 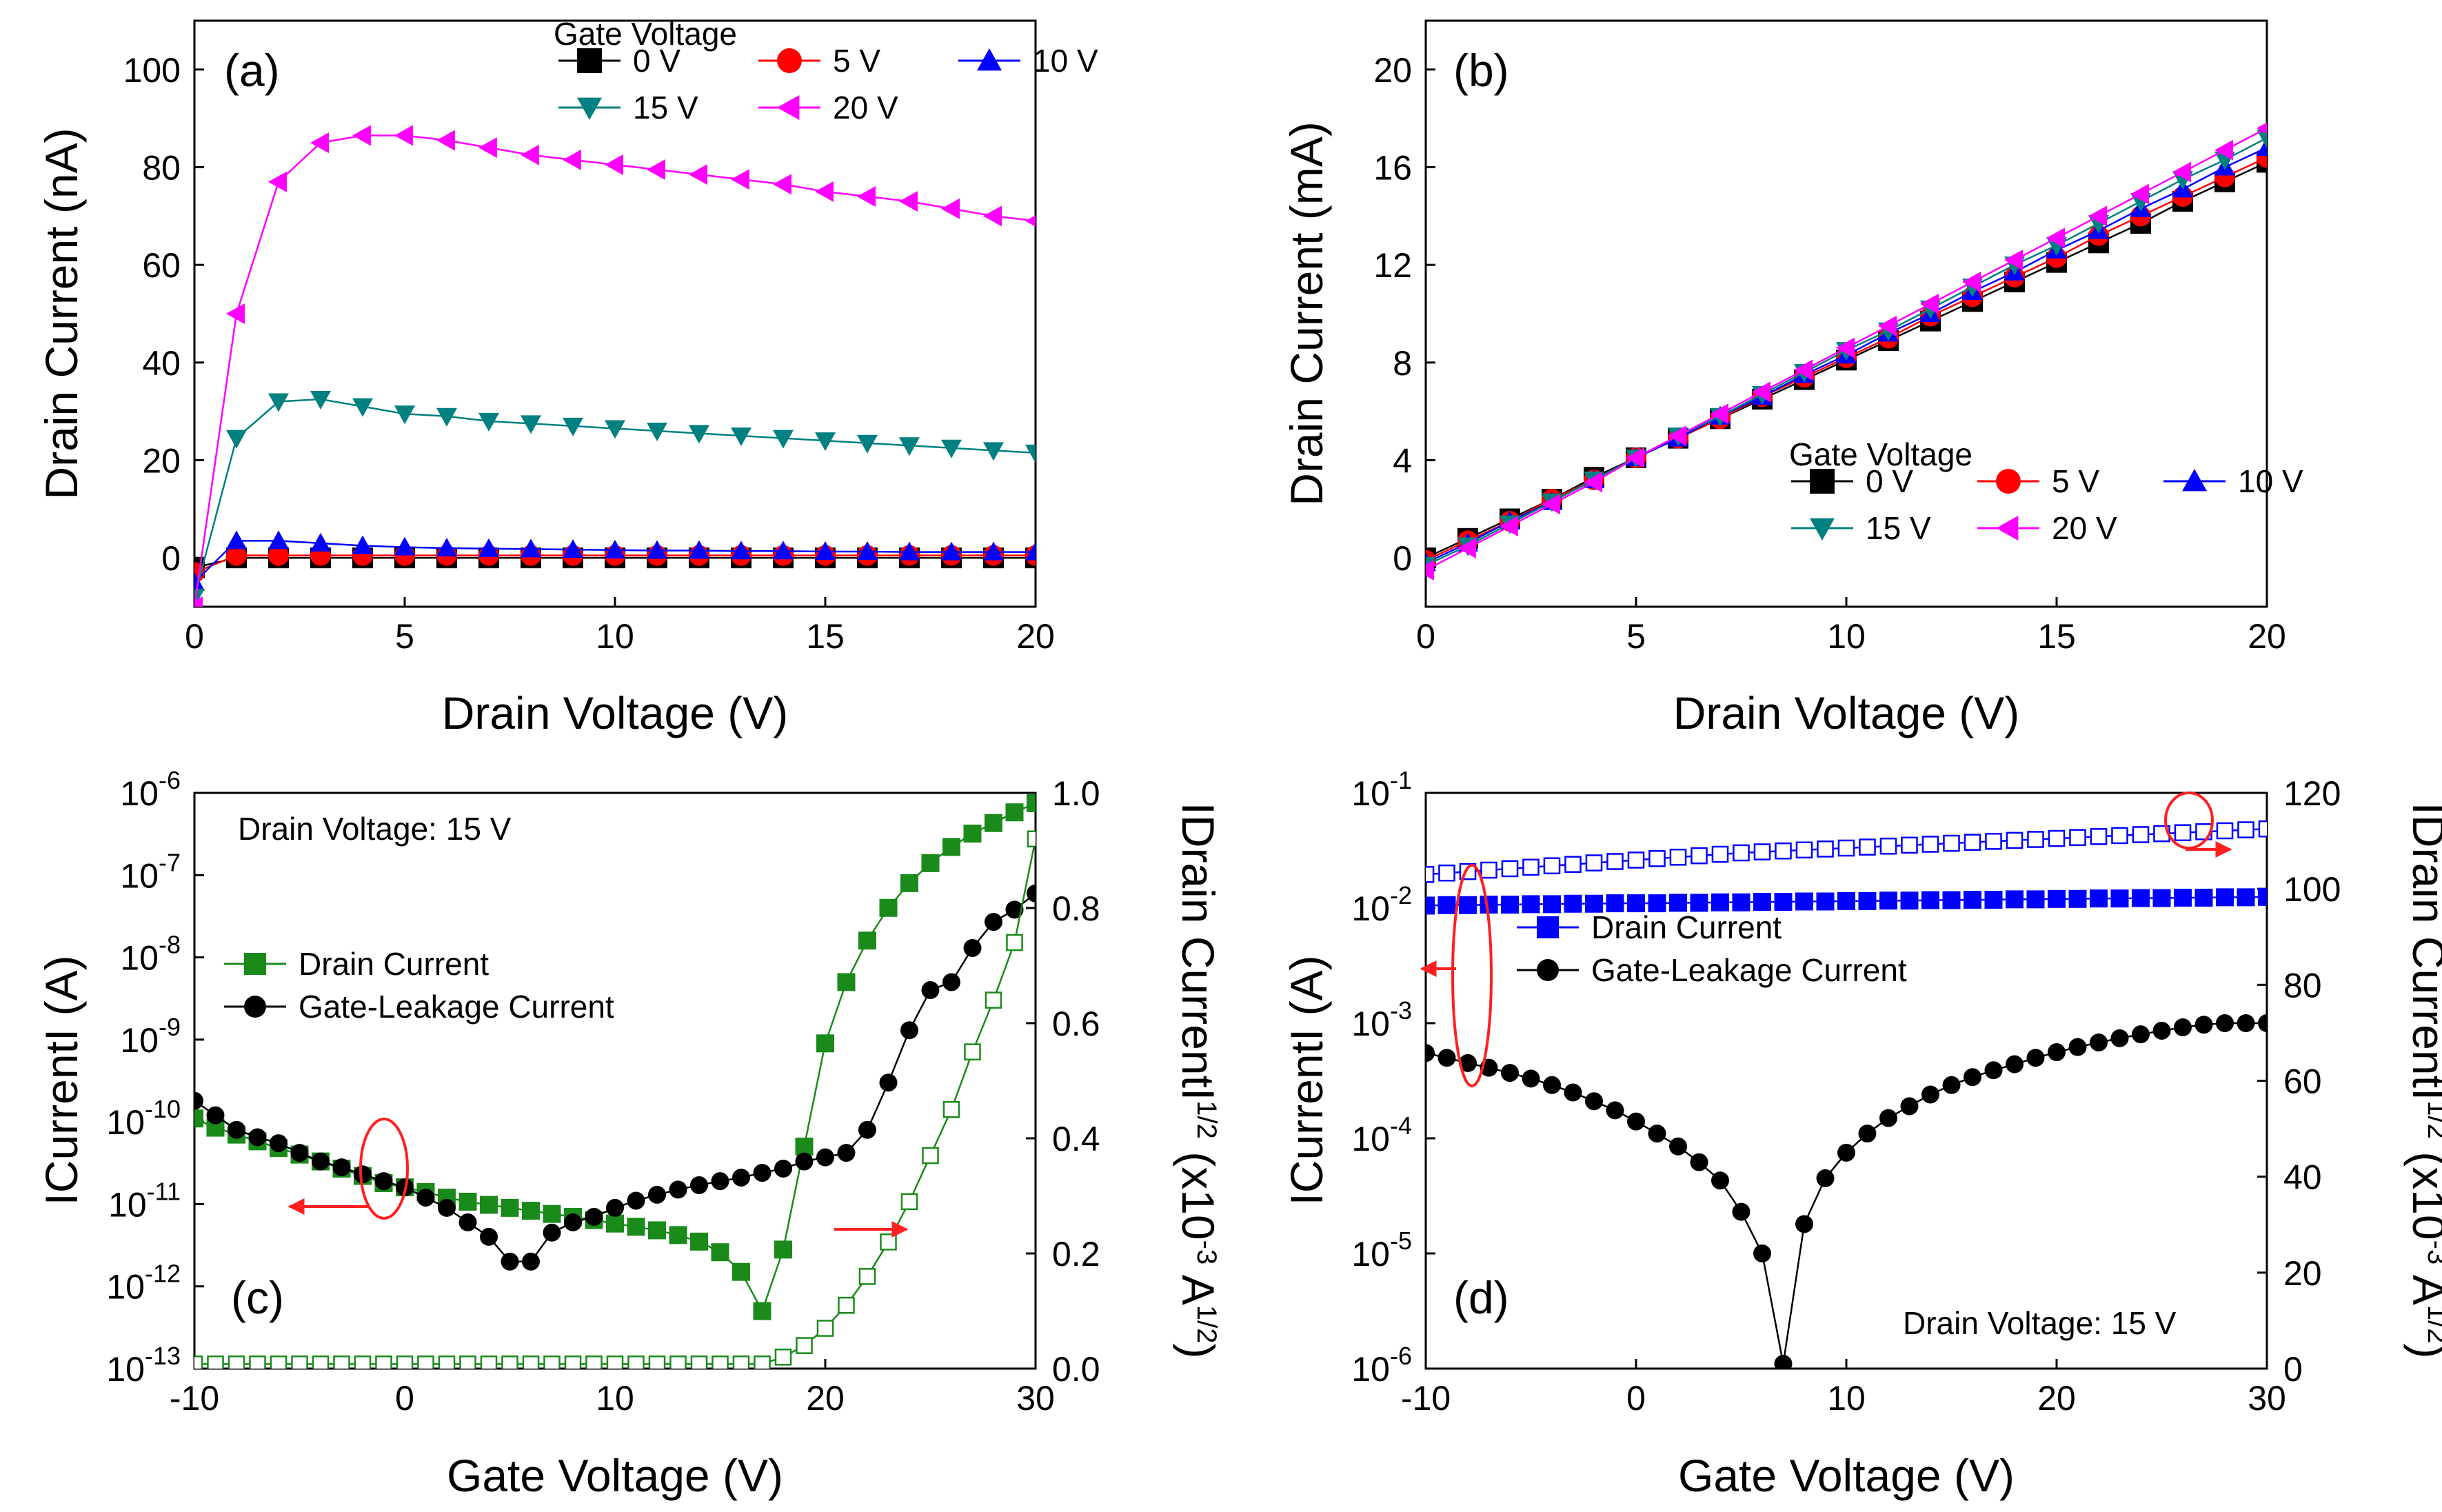 I want to click on x-tick-label: 20, so click(x=2267, y=636).